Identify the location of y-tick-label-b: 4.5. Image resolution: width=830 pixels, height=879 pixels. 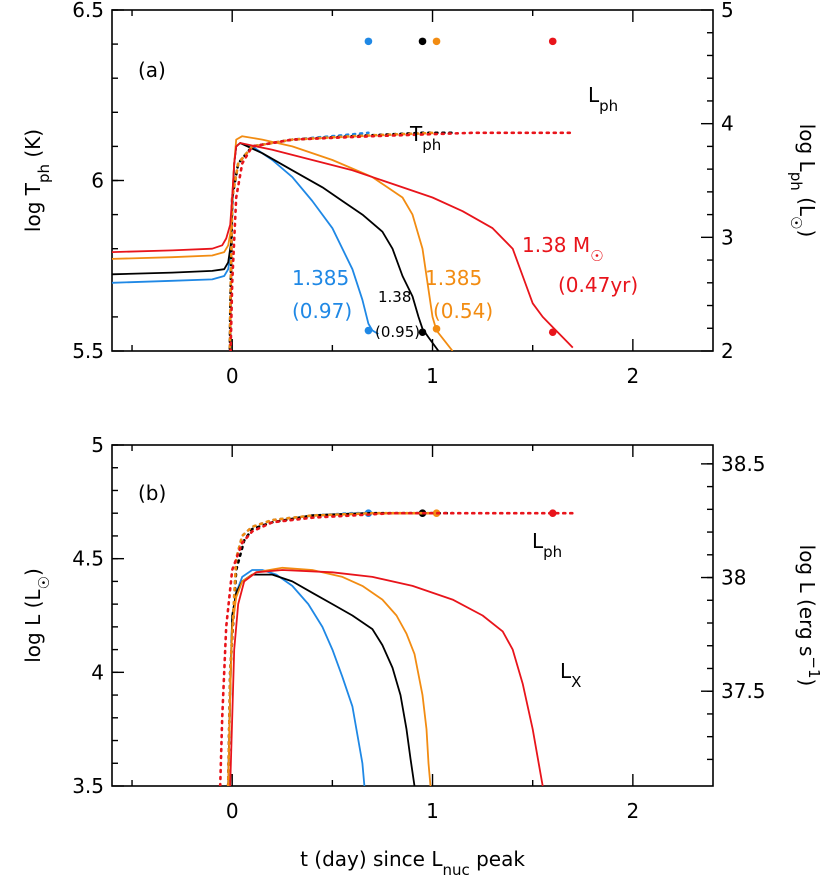
(88, 559).